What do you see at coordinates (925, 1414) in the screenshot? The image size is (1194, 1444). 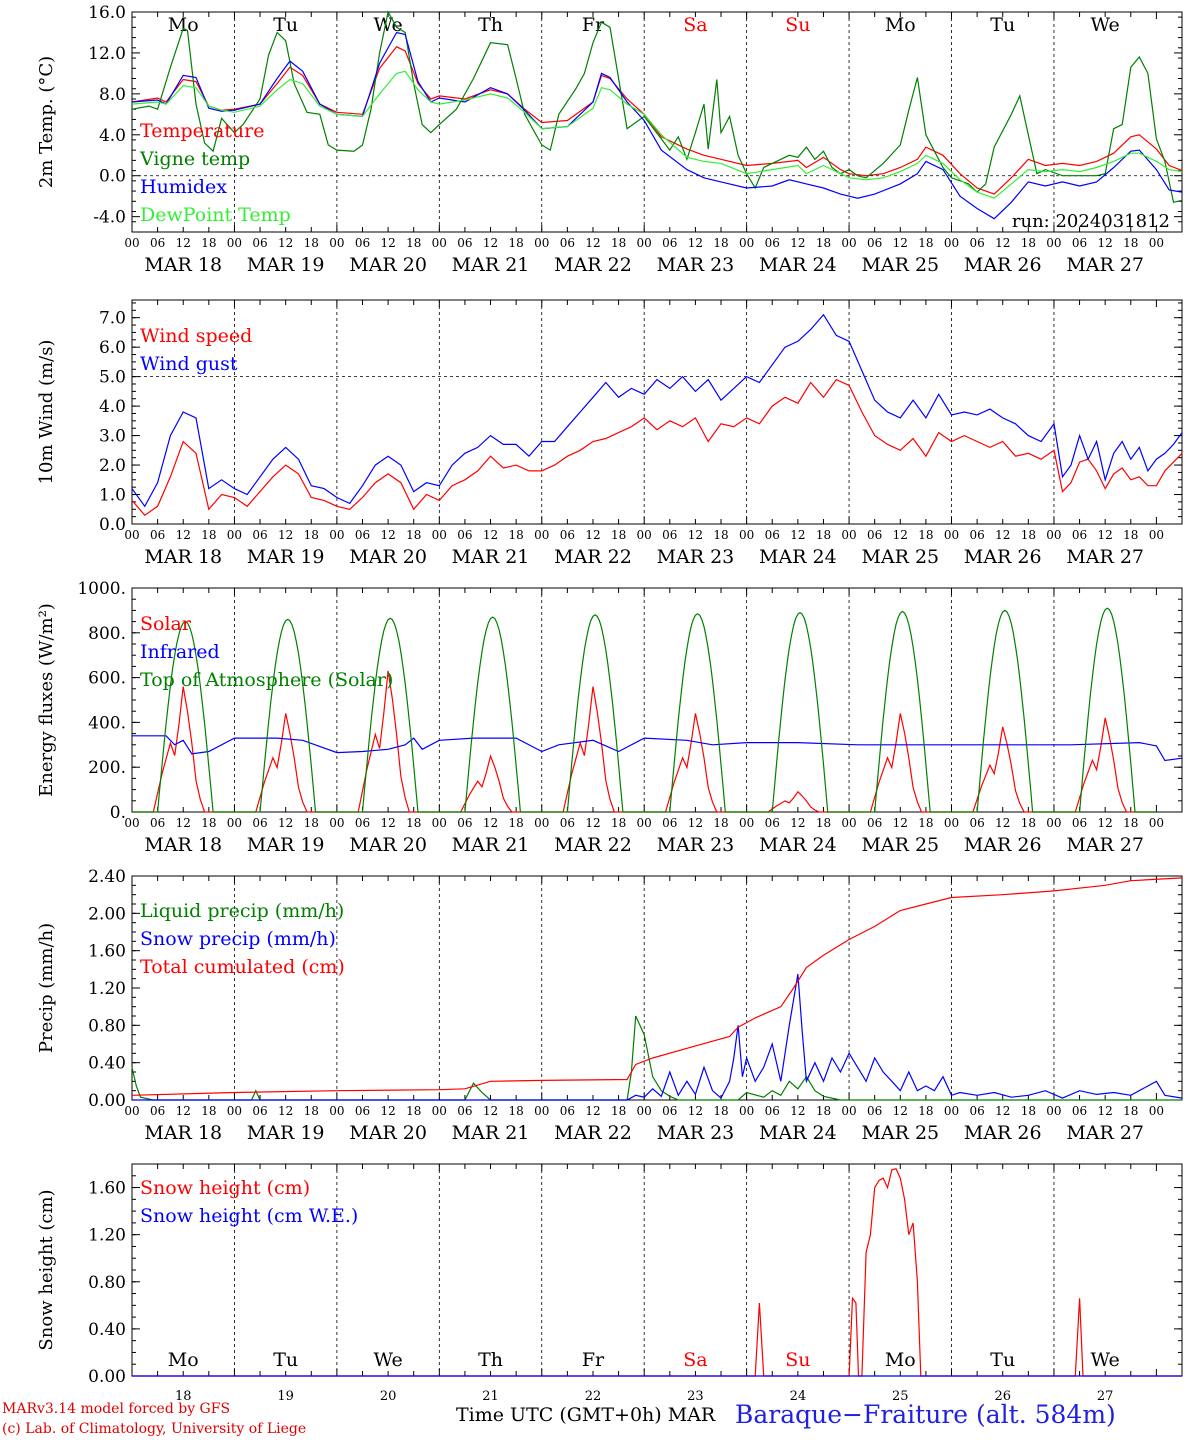 I see `station-title: Baraque−Fraiture (alt. 584m)` at bounding box center [925, 1414].